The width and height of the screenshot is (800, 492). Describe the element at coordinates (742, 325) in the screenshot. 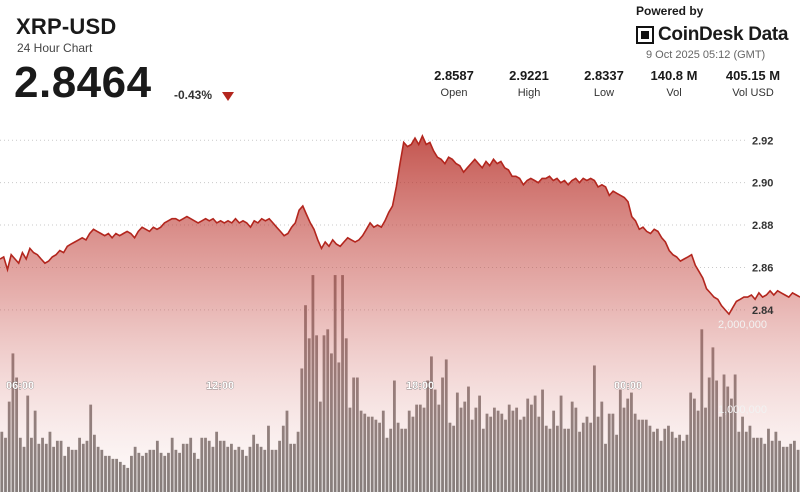

I see `volume-tick-label: 2,000,000` at that location.